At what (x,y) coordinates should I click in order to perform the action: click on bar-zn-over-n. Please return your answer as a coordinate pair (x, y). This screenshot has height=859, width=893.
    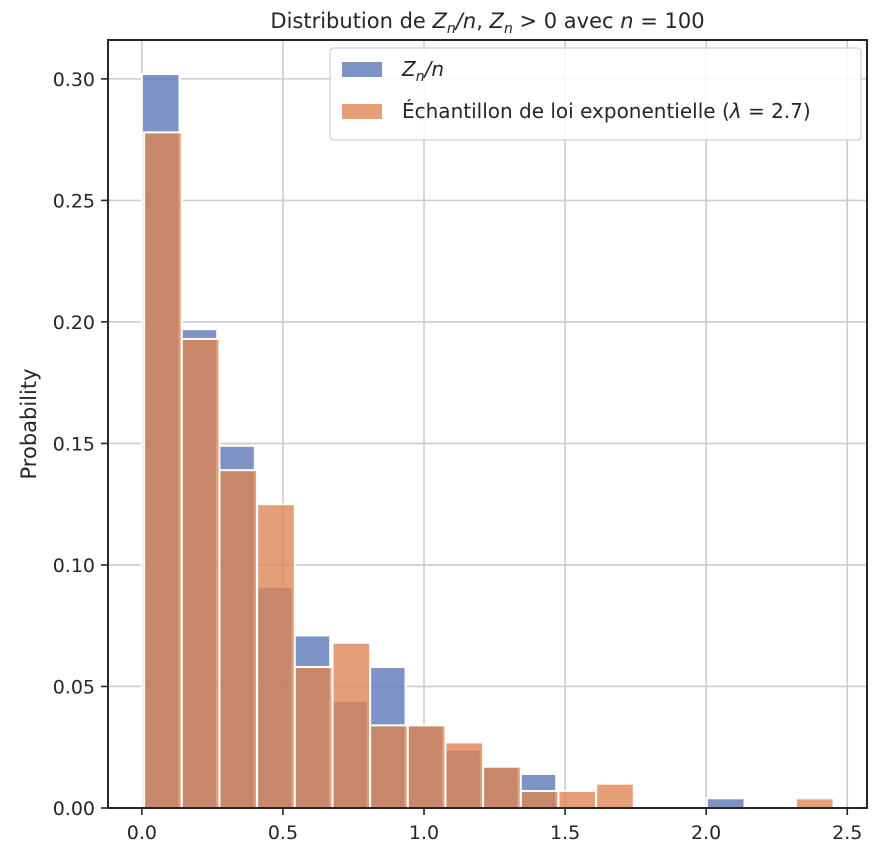
    Looking at the image, I should click on (725, 803).